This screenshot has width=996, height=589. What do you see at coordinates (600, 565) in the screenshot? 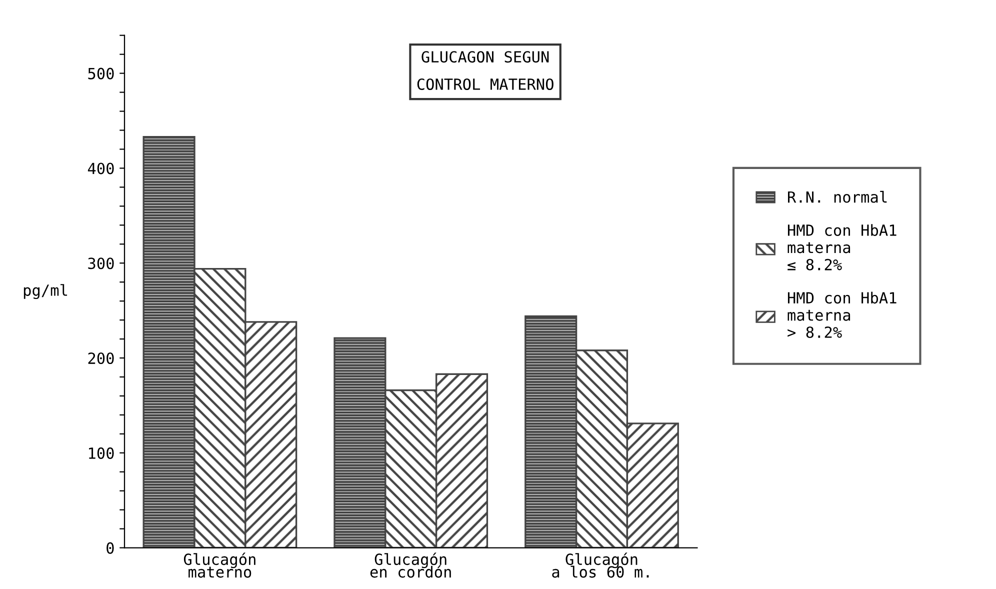
I see `x-tick-label: Glucagón a los 60 m.` at bounding box center [600, 565].